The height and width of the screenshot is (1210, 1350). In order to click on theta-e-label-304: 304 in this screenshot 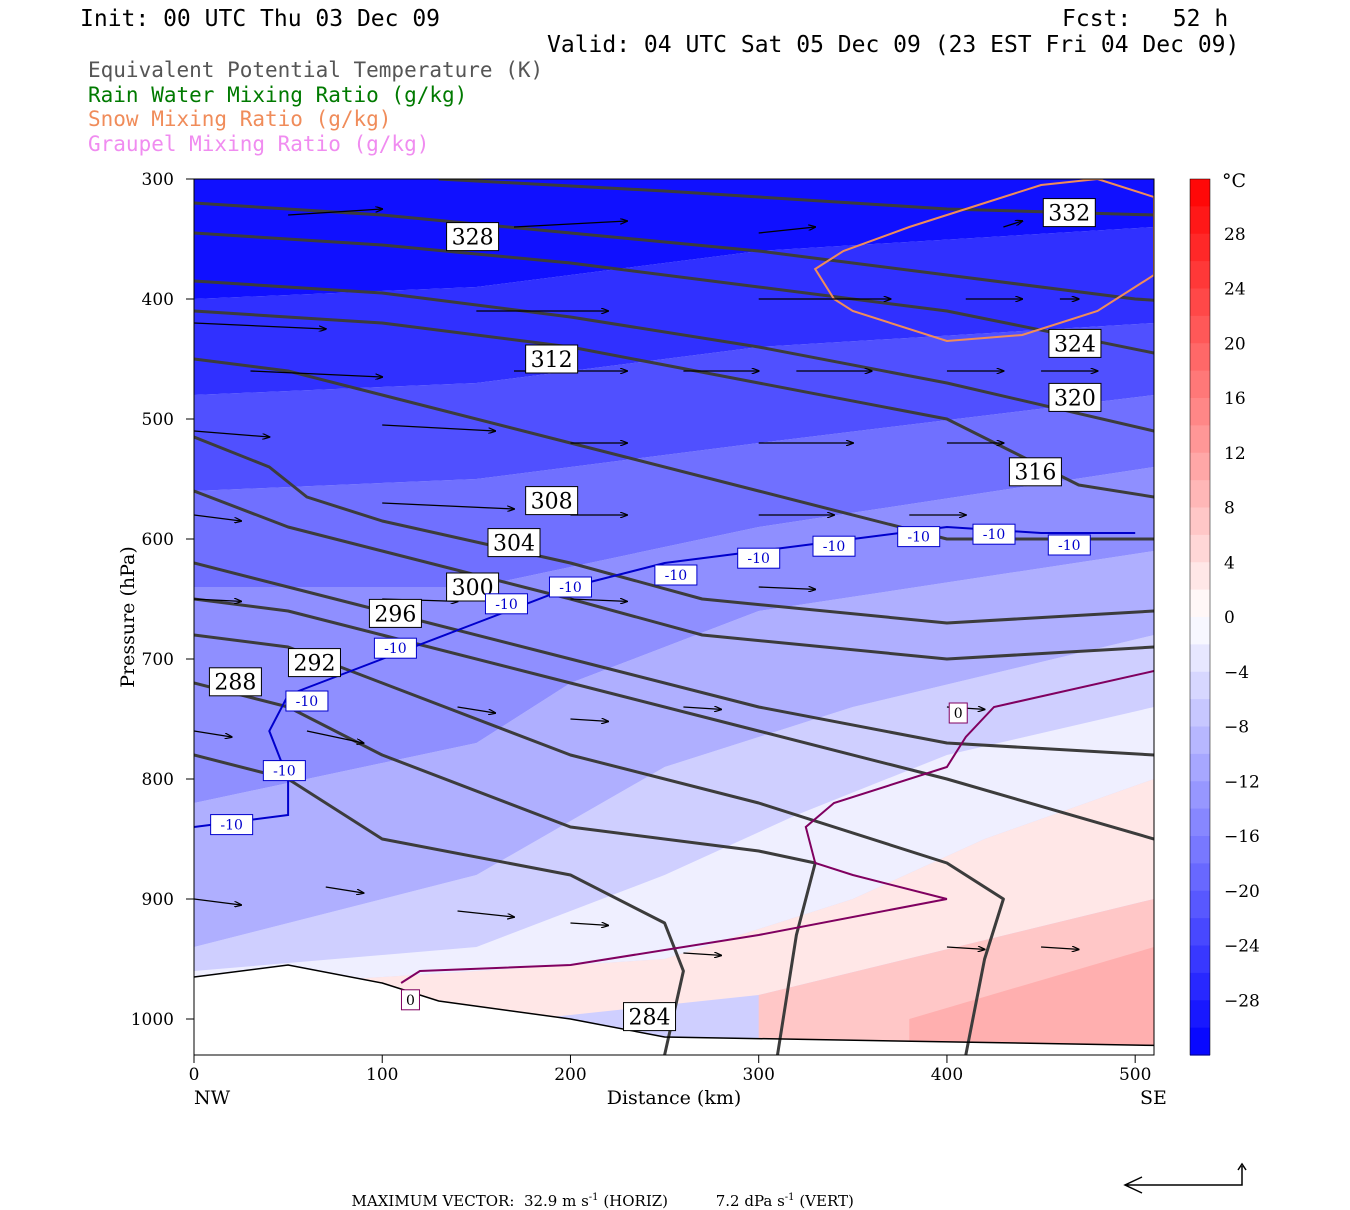, I will do `click(514, 544)`.